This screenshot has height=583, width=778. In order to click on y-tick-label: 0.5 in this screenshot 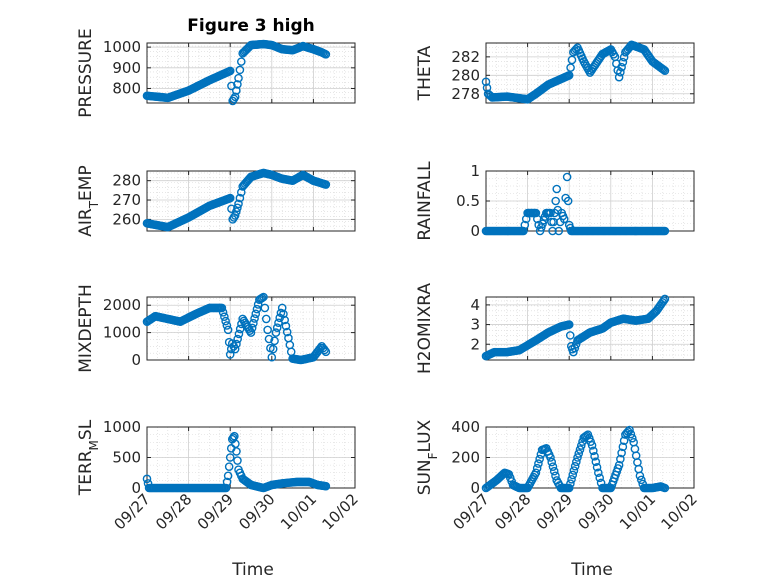, I will do `click(468, 201)`.